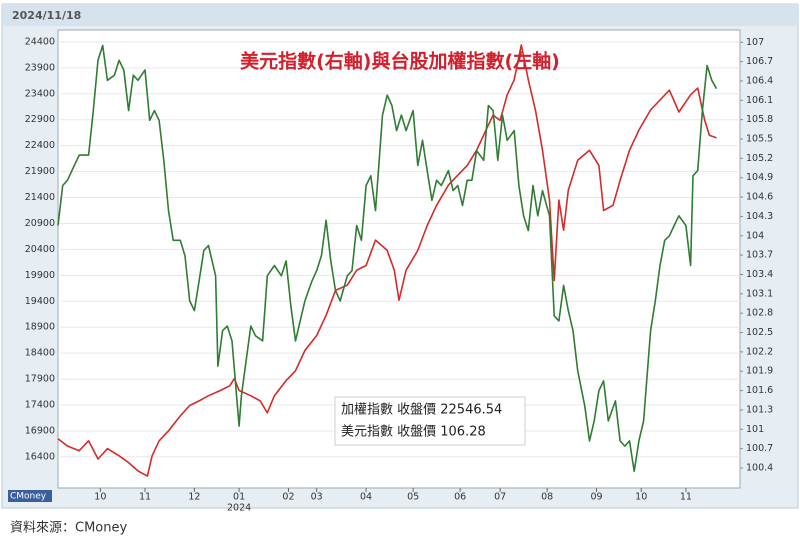 Image resolution: width=800 pixels, height=538 pixels. Describe the element at coordinates (40, 405) in the screenshot. I see `y-tick-label: 17400` at that location.